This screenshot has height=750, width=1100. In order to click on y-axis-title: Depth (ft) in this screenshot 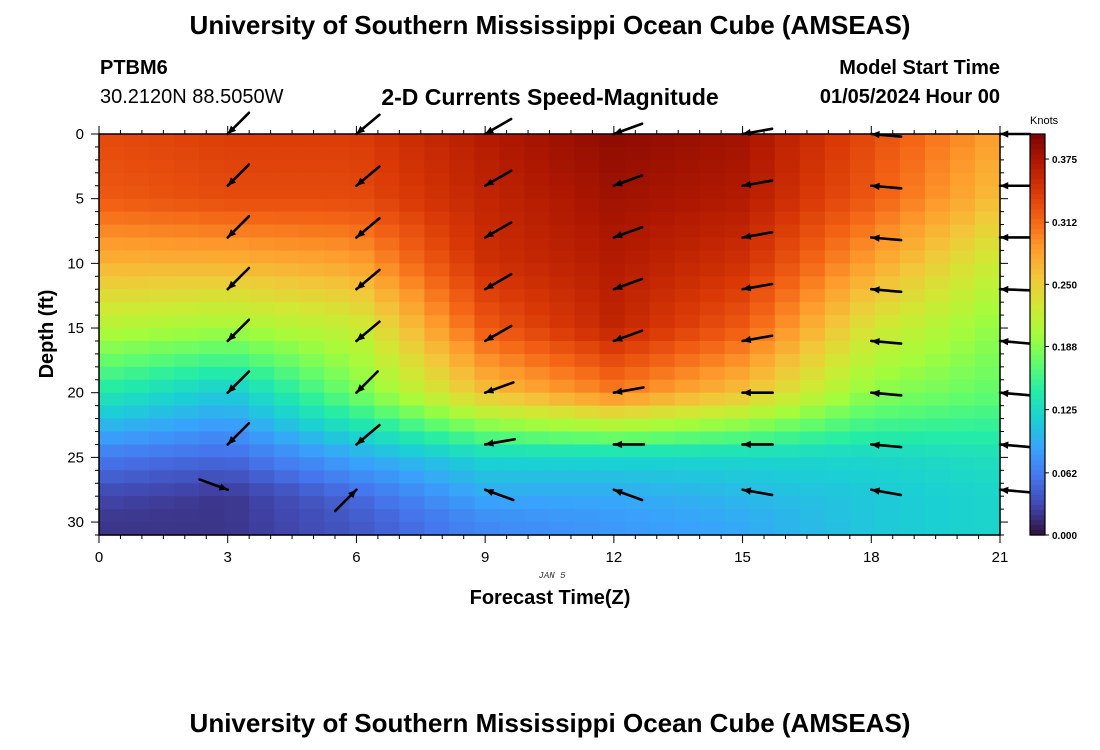, I will do `click(47, 334)`.